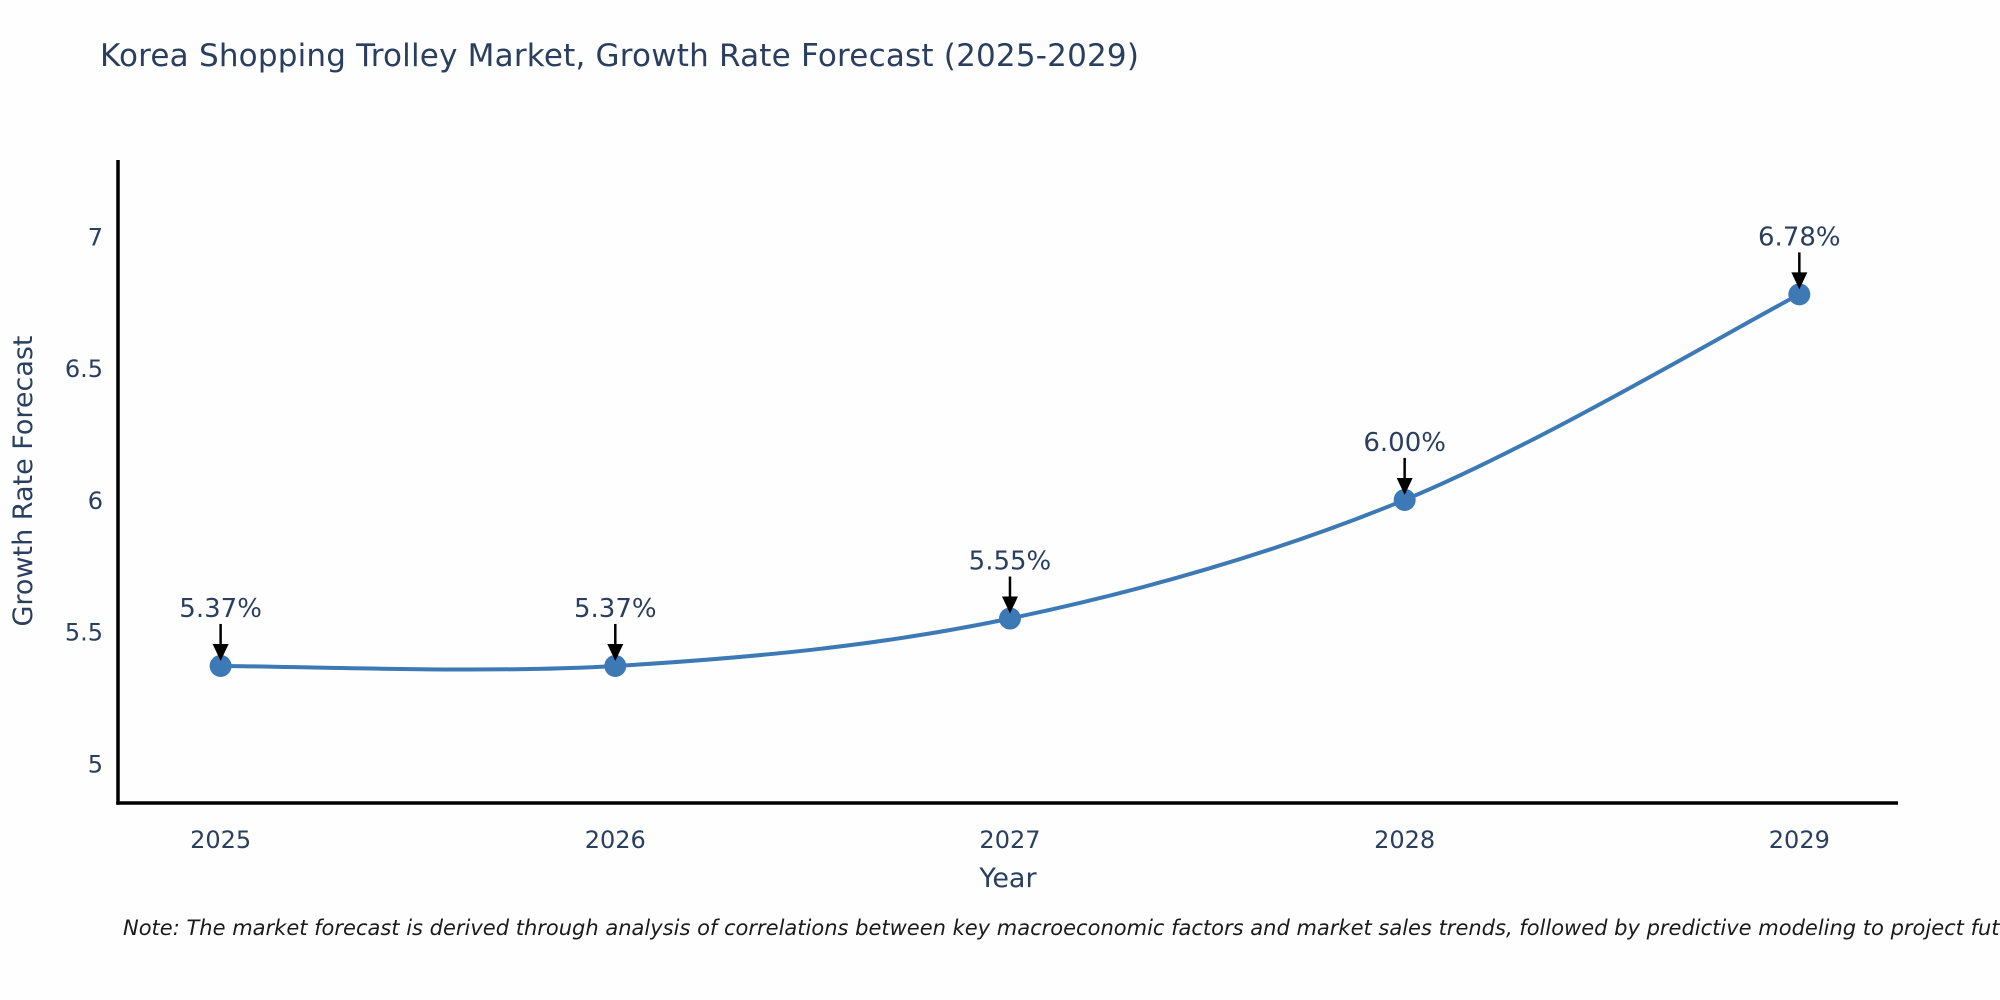 This screenshot has width=2000, height=1000. What do you see at coordinates (84, 633) in the screenshot?
I see `y-tick-label: 5.5` at bounding box center [84, 633].